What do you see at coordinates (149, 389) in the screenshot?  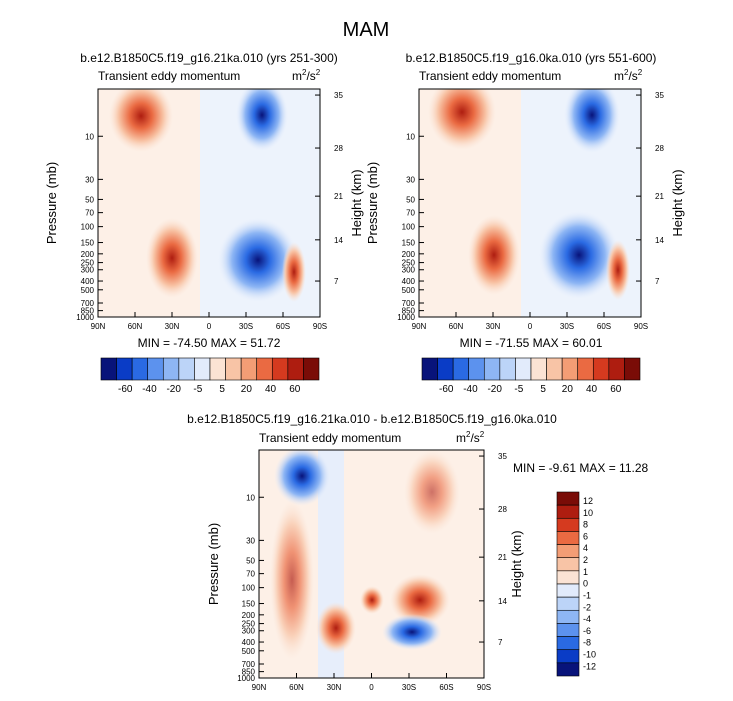 I see `colorbar-label: -40` at bounding box center [149, 389].